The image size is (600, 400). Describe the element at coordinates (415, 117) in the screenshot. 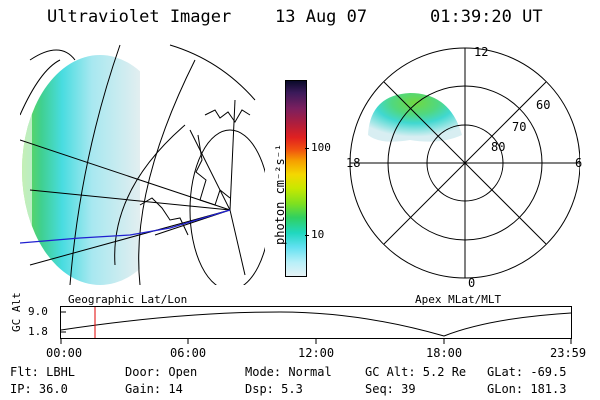

I see `polar-aurora` at that location.